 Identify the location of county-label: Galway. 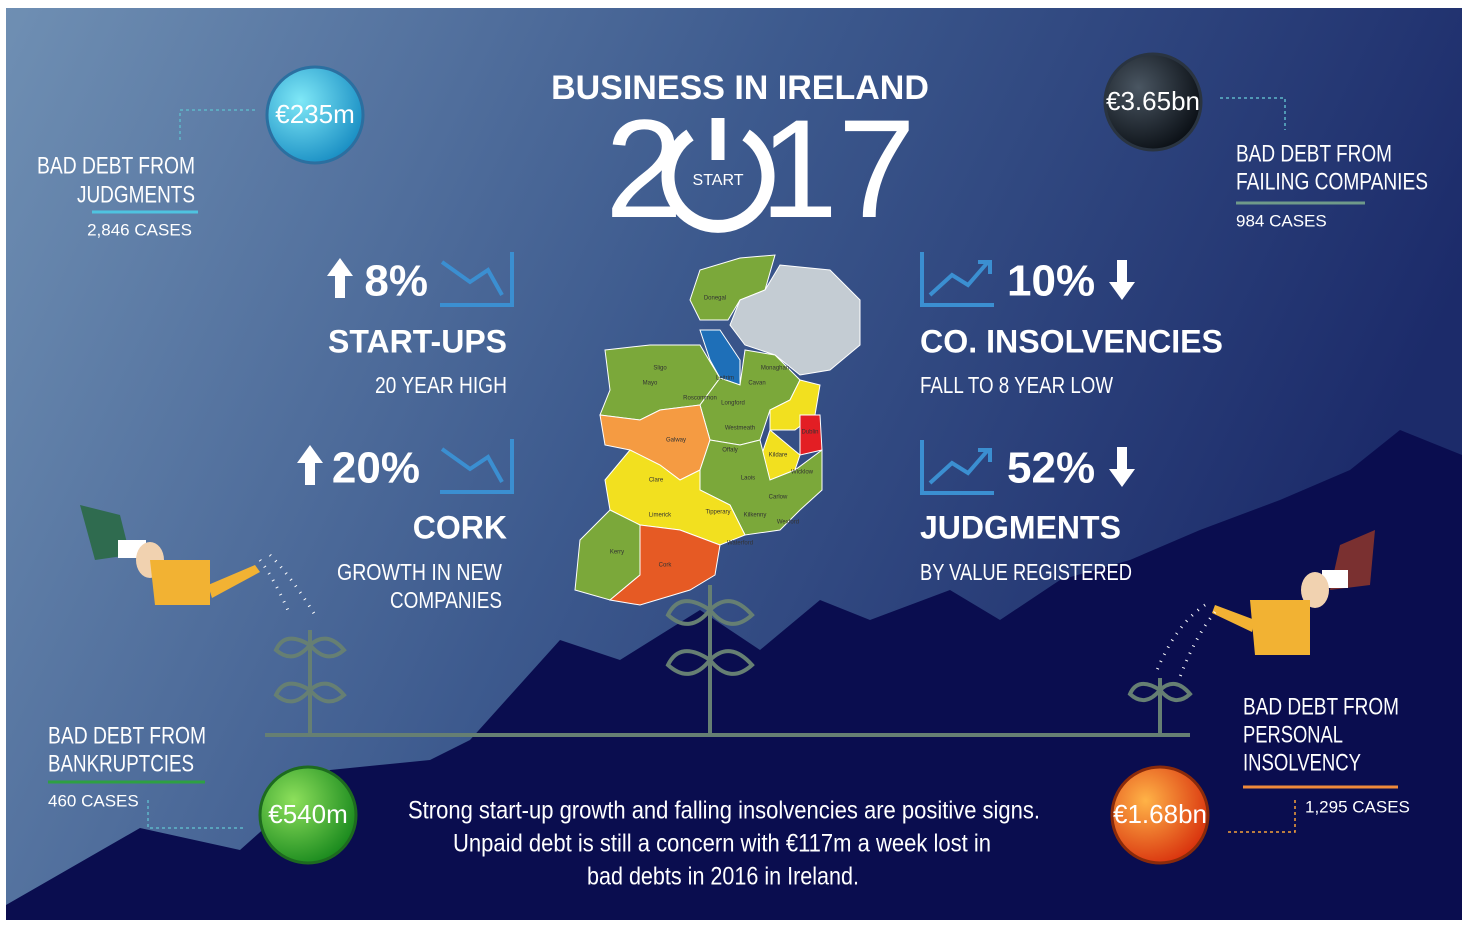
(676, 441).